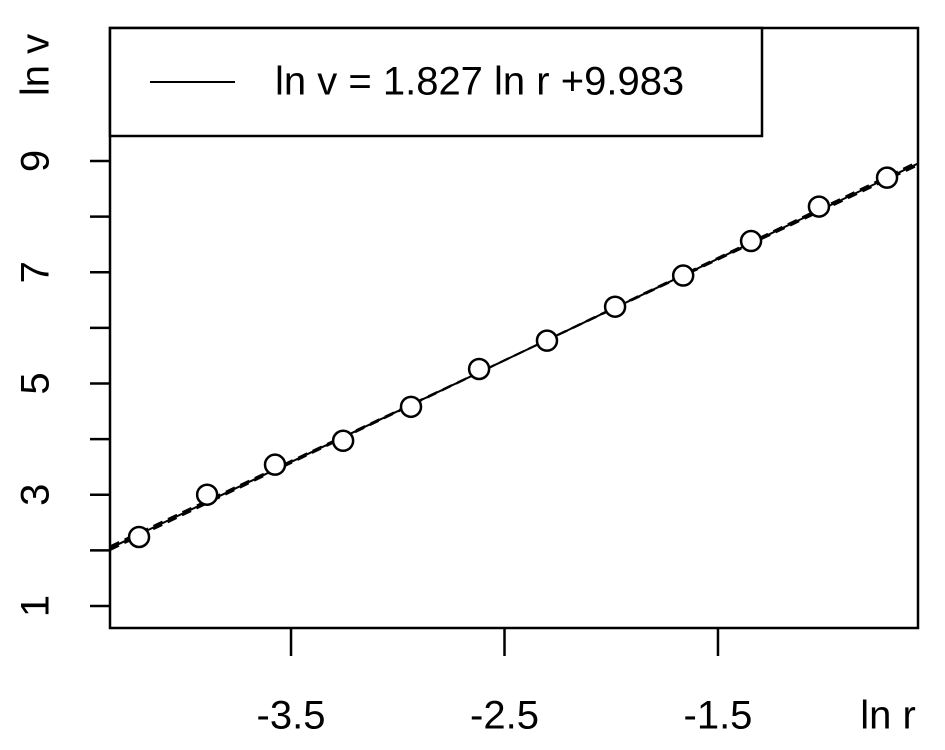  What do you see at coordinates (718, 716) in the screenshot?
I see `x-tick-label: -1.5` at bounding box center [718, 716].